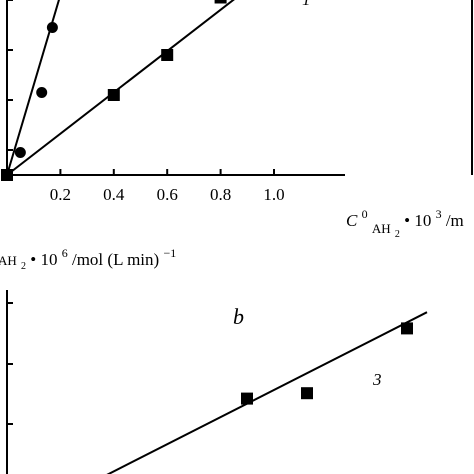  I want to click on panel-a-x-tick-label: 0.4, so click(114, 194).